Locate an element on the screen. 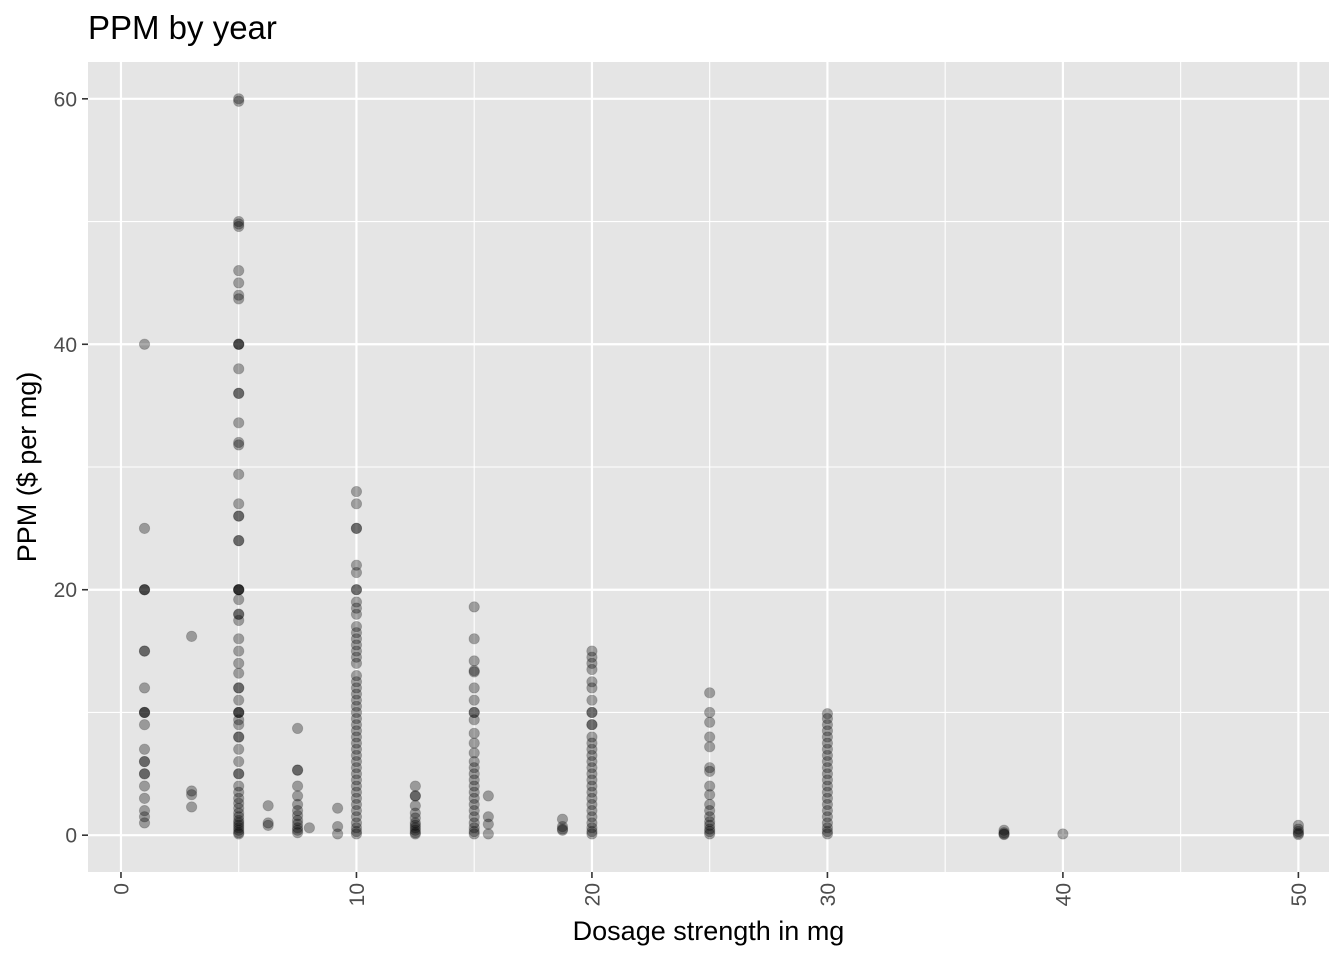 The width and height of the screenshot is (1344, 965). x-axis-tick-labels: 0 10 20 30 40 50 is located at coordinates (710, 894).